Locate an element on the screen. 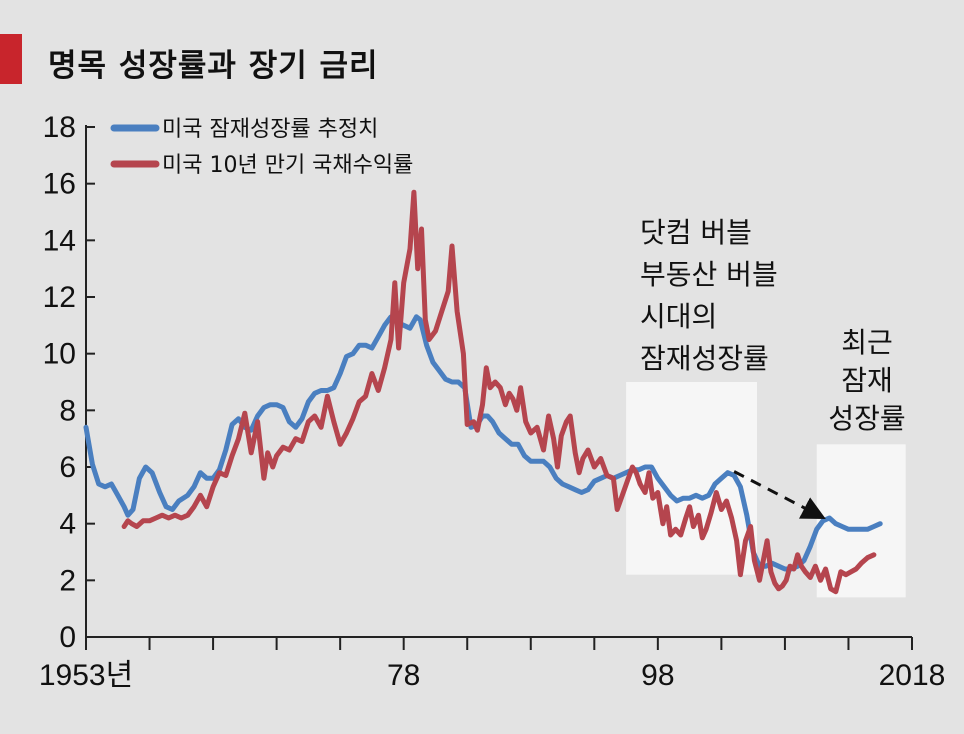 The height and width of the screenshot is (734, 964). y-tick-label: 18 is located at coordinates (59, 127).